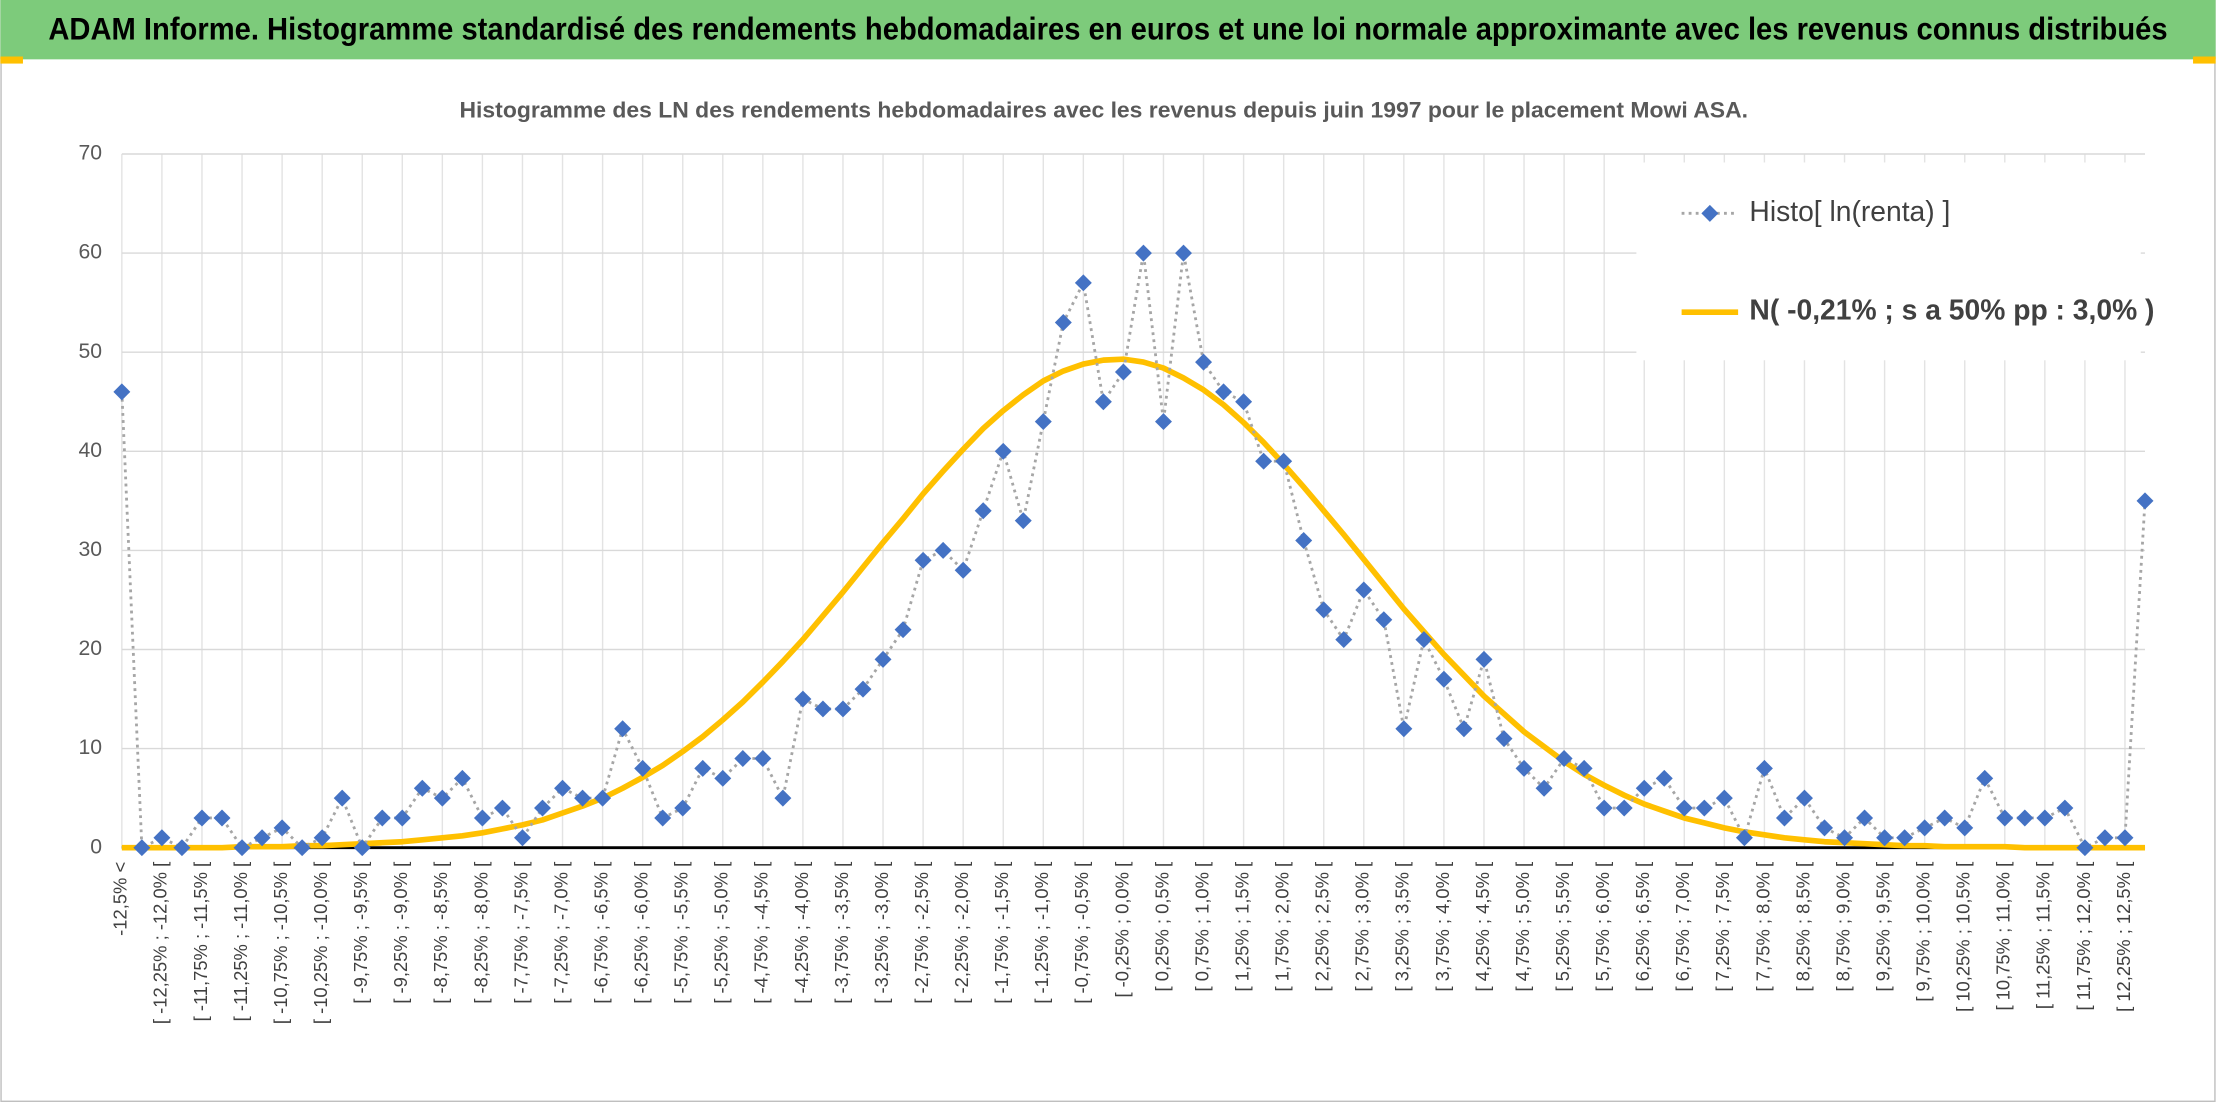 The image size is (2216, 1102). I want to click on y-tick-label: 40, so click(90, 450).